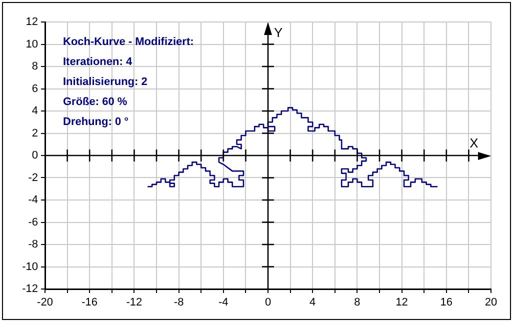 The width and height of the screenshot is (515, 324). Describe the element at coordinates (128, 42) in the screenshot. I see `text: Koch-Kurve - Modifiziert:` at that location.